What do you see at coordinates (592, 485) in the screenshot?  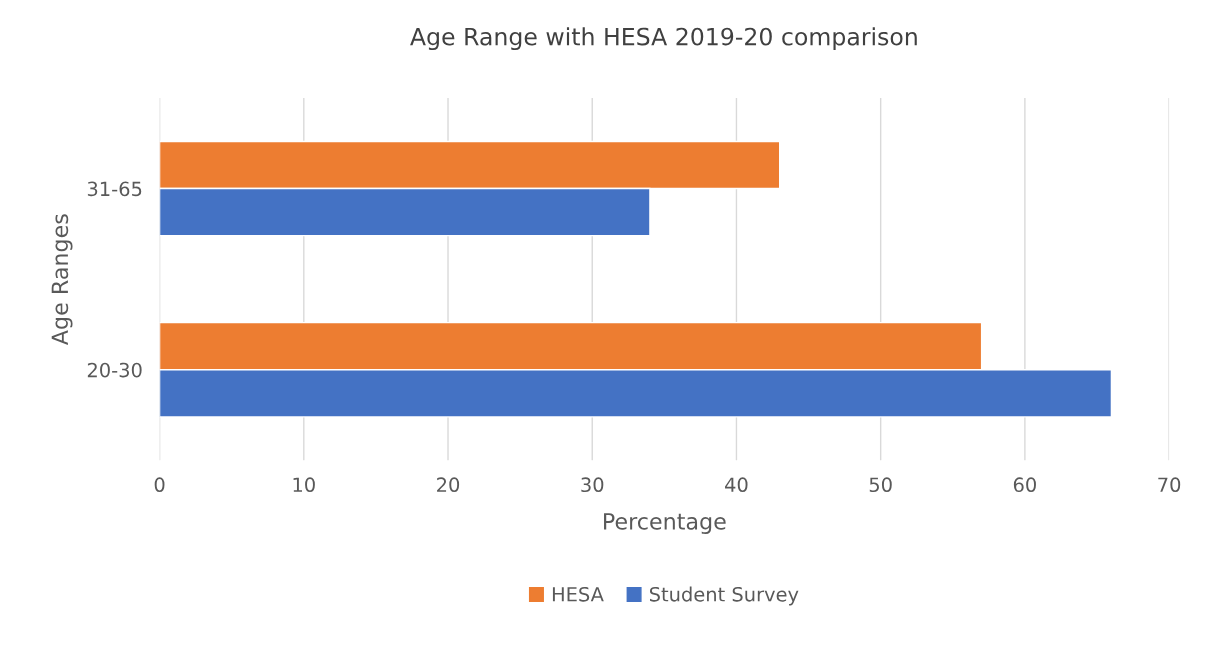 I see `x-tick-label: 30` at bounding box center [592, 485].